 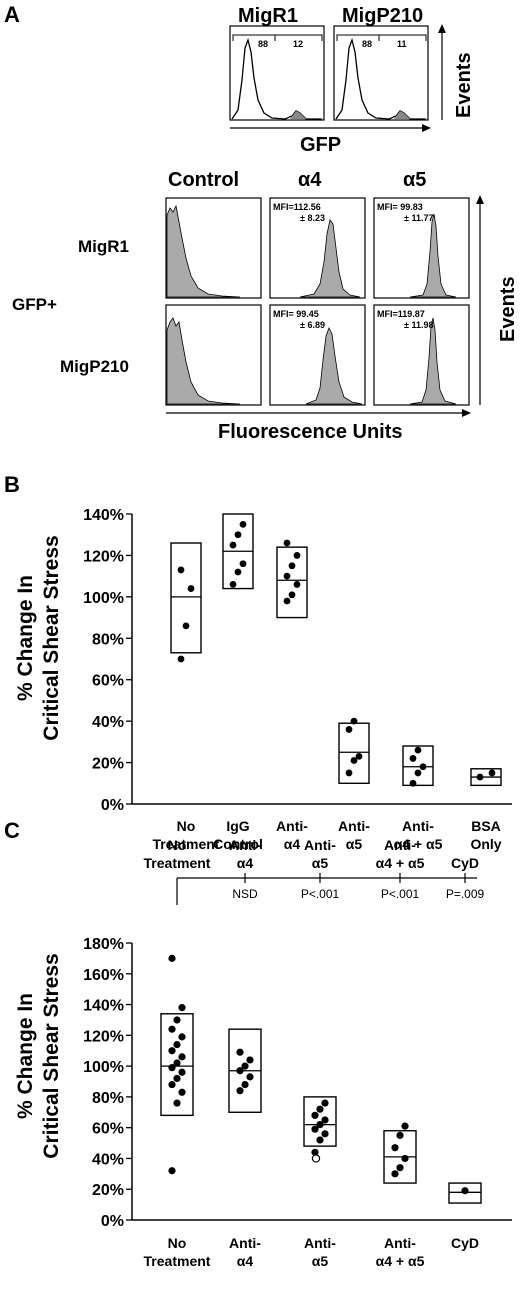 What do you see at coordinates (480, 199) in the screenshot?
I see `grid-events-axis-arrowhead` at bounding box center [480, 199].